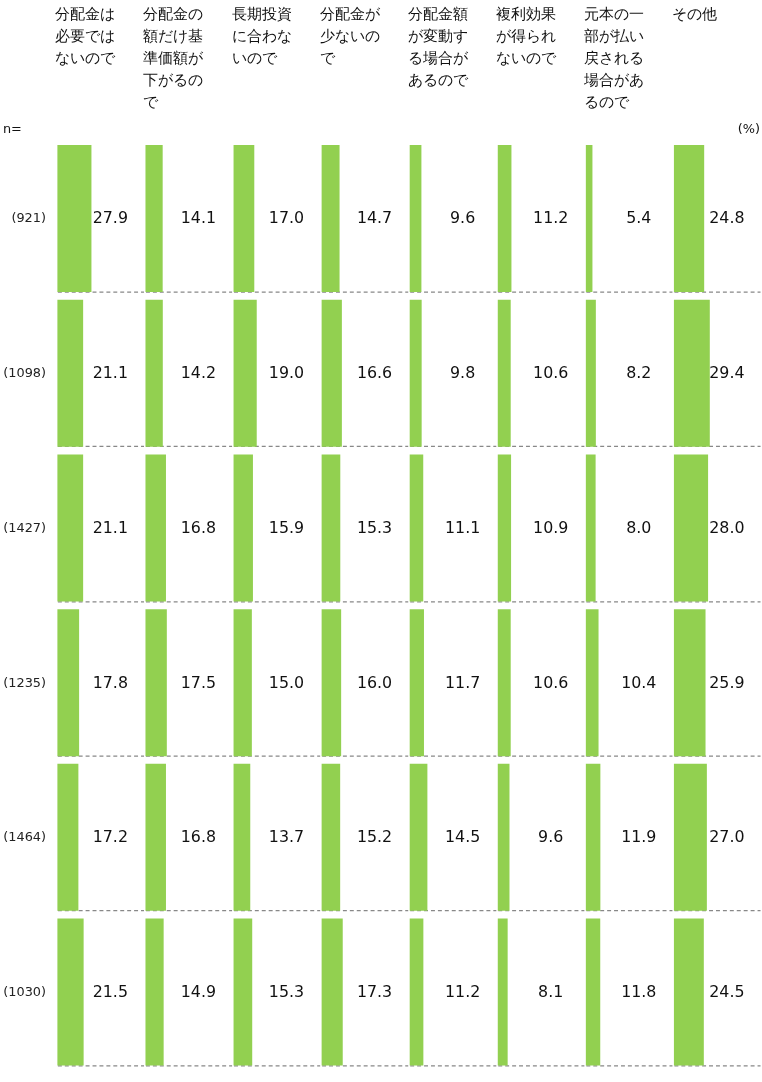  What do you see at coordinates (463, 527) in the screenshot?
I see `data-label: 11.1` at bounding box center [463, 527].